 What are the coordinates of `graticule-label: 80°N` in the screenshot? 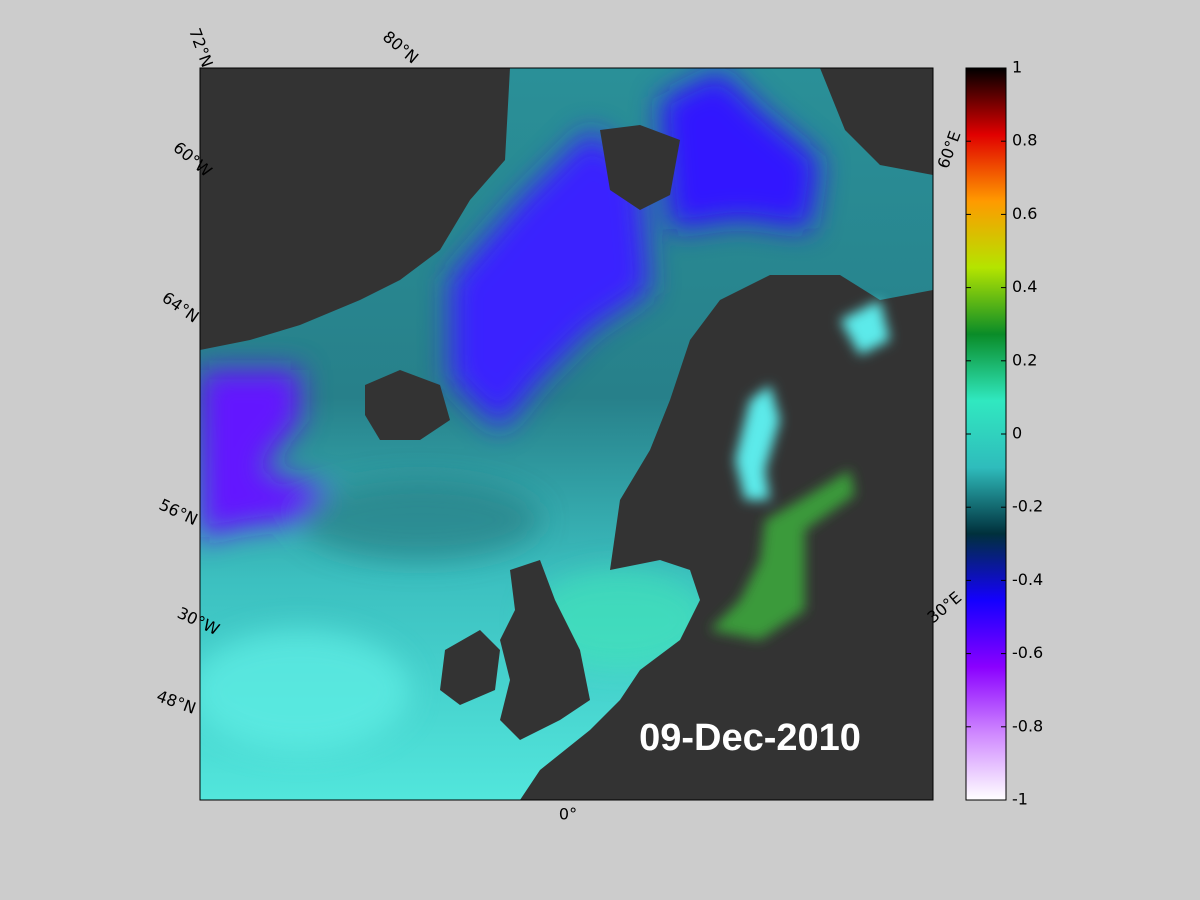 It's located at (400, 47).